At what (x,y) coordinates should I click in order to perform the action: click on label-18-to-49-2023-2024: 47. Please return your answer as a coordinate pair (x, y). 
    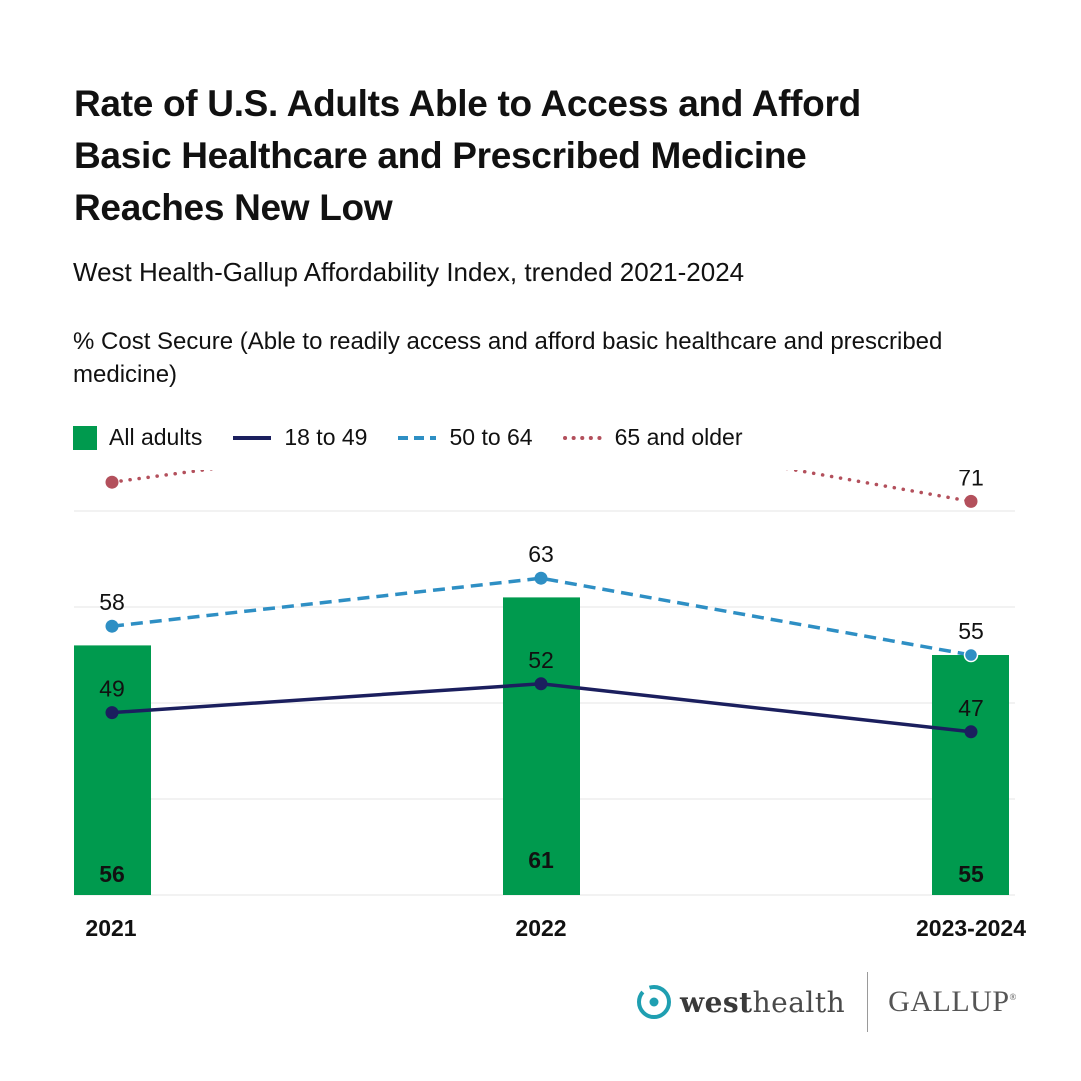
    Looking at the image, I should click on (971, 708).